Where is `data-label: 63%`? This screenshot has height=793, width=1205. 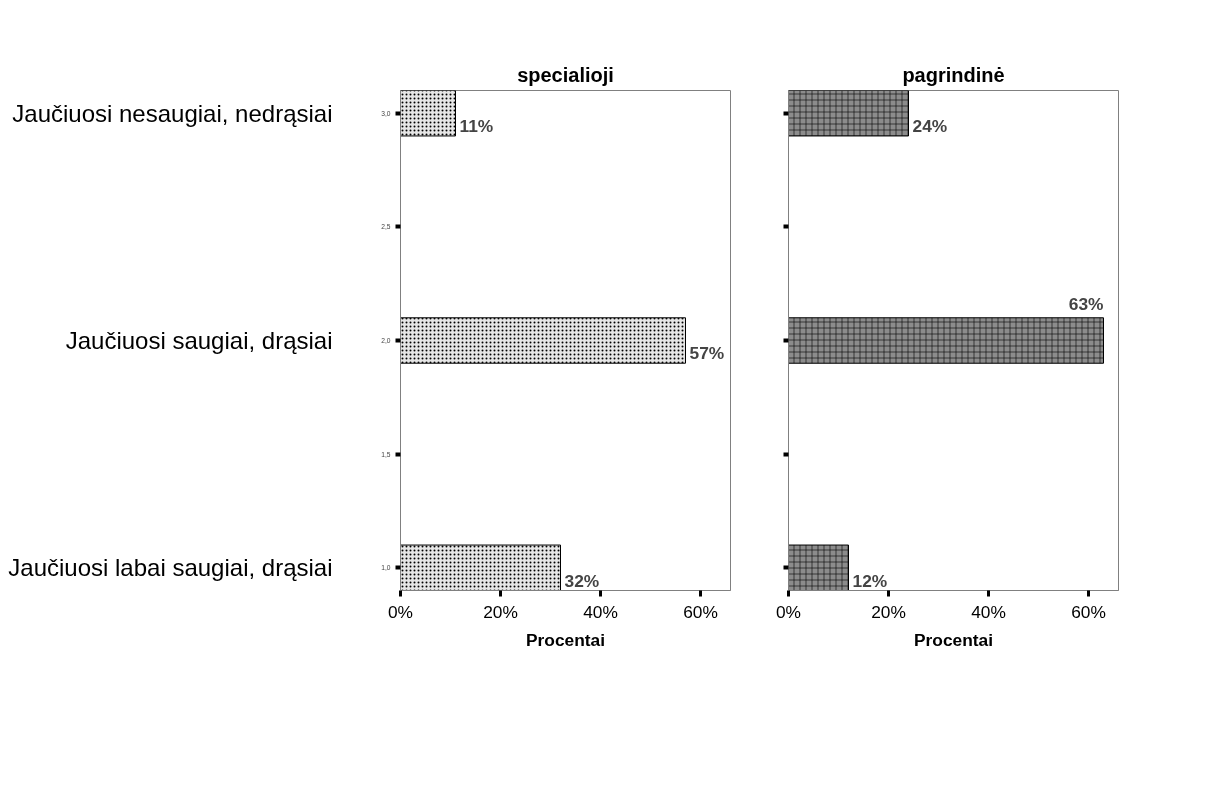
data-label: 63% is located at coordinates (1086, 303).